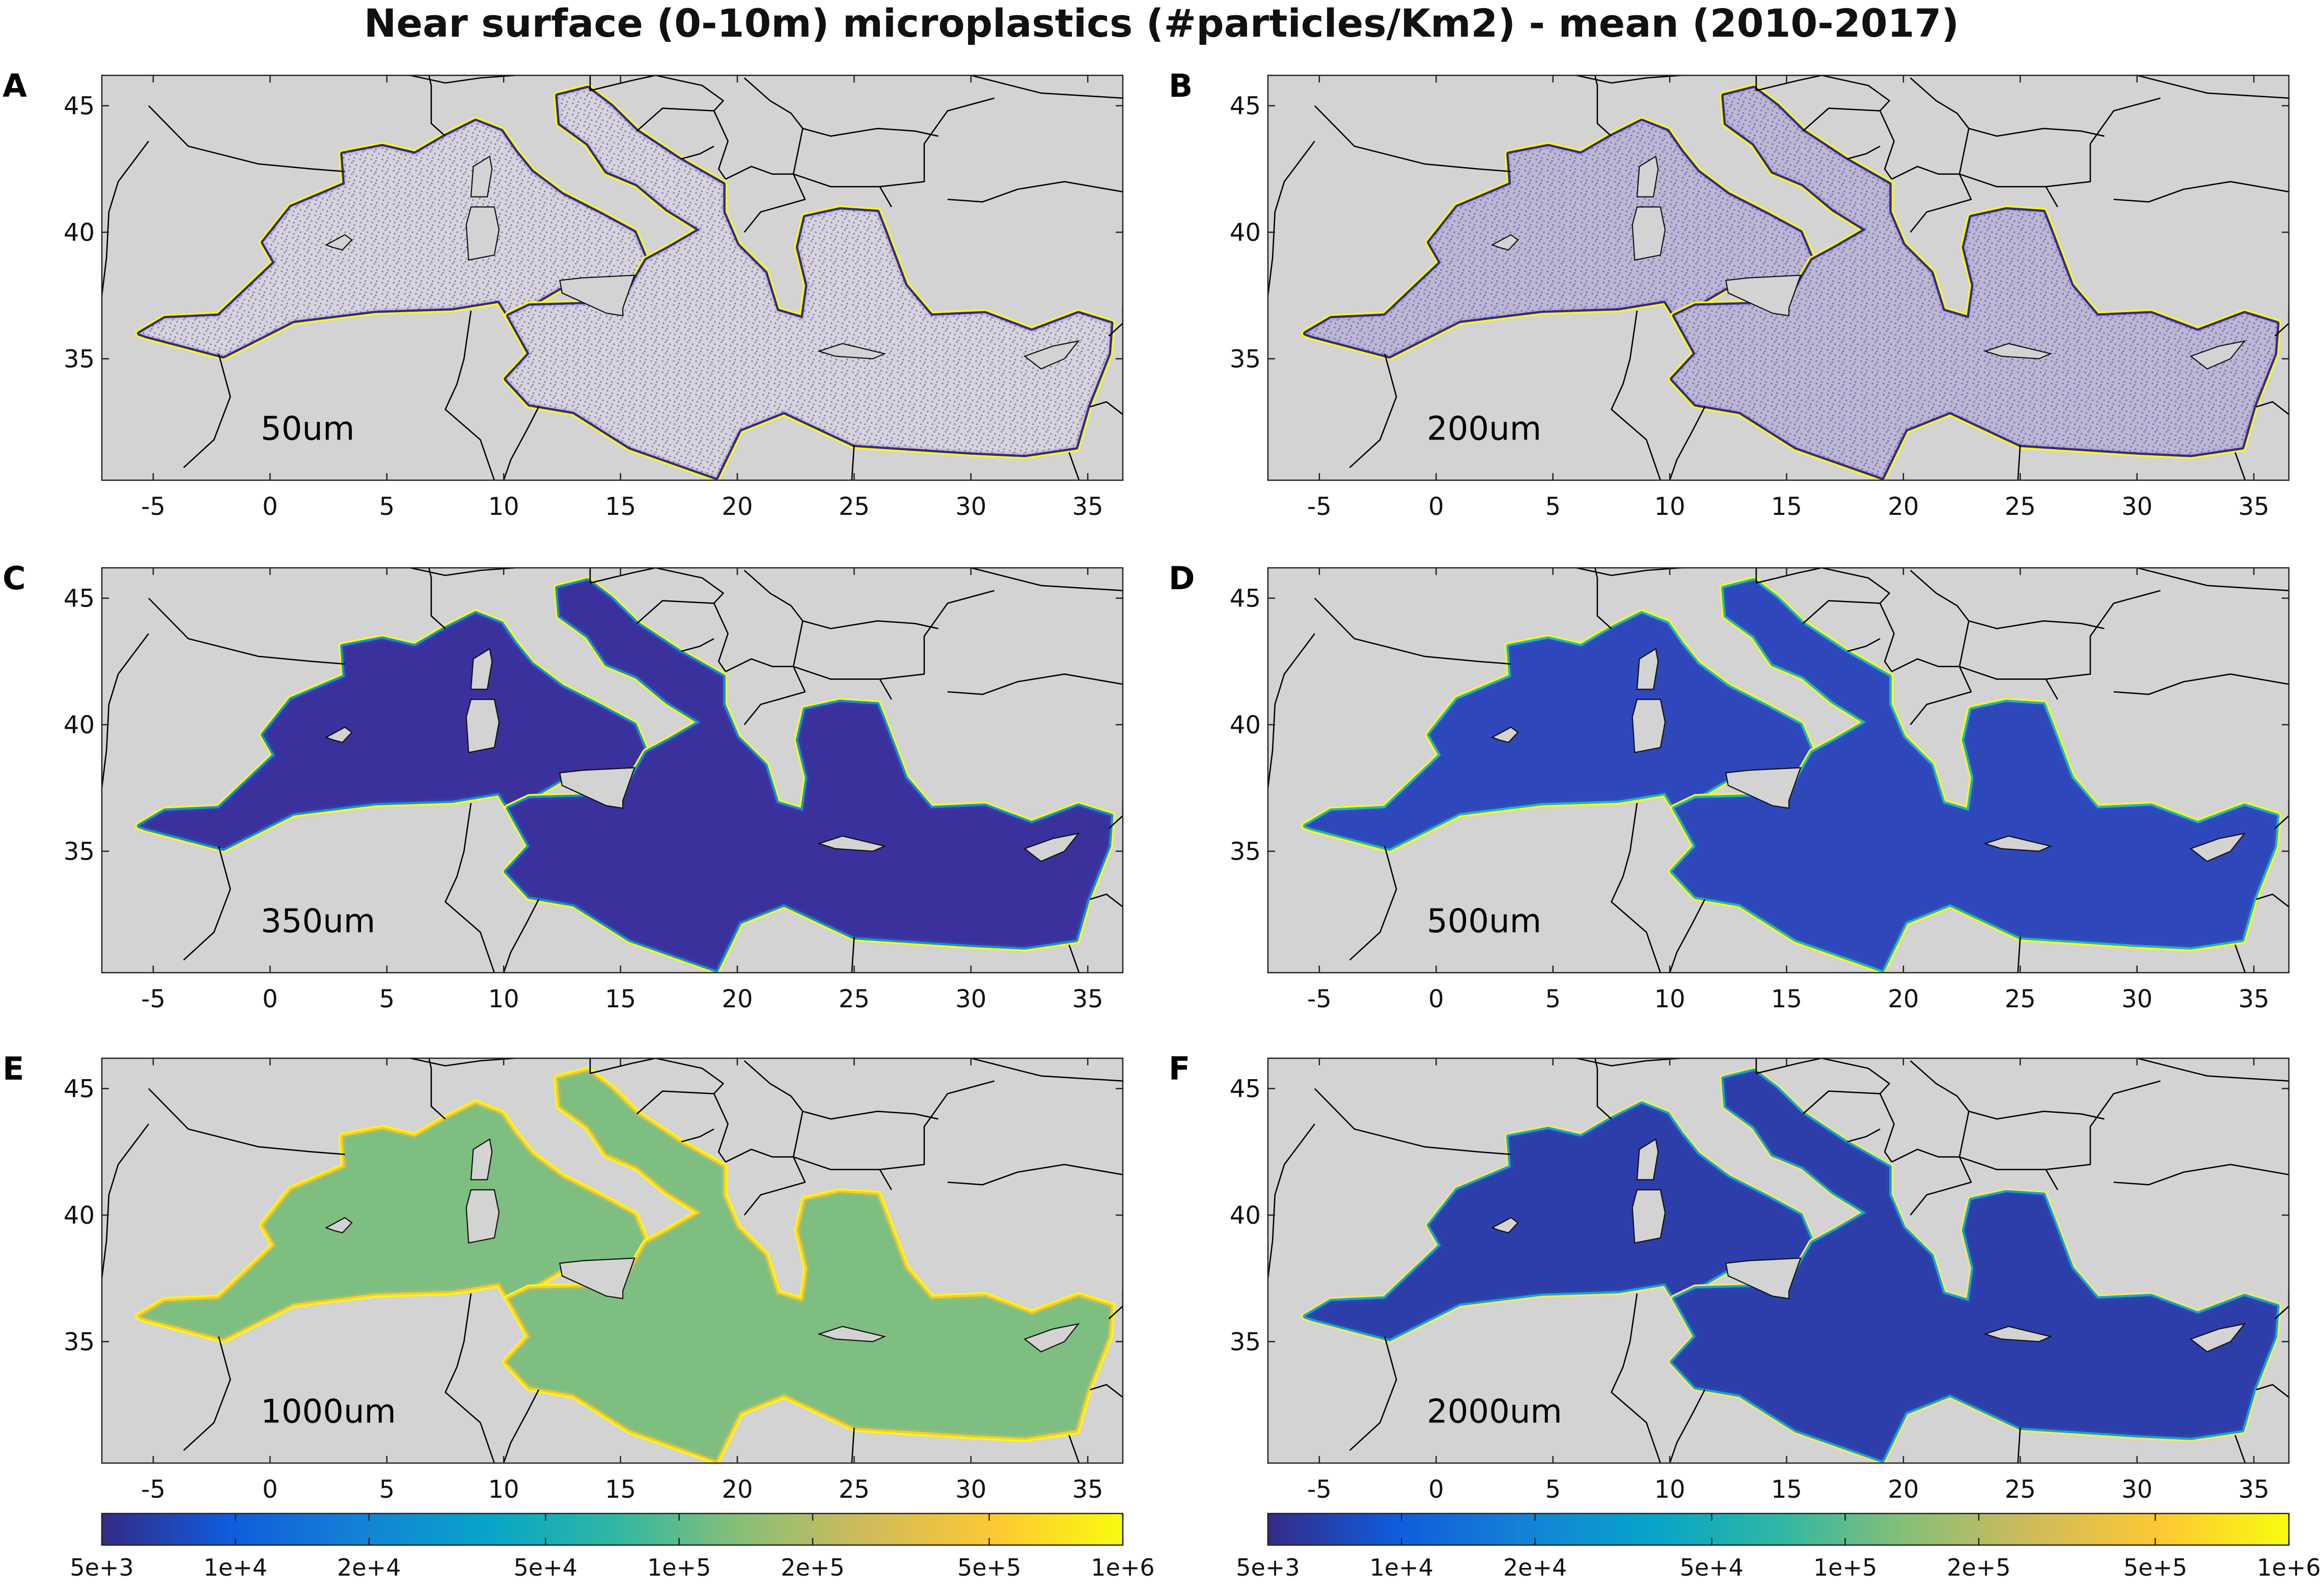  I want to click on map-panel-b: -5 0 5 10 15 20 25 30 35 45 40 35 B 200um, so click(1729, 294).